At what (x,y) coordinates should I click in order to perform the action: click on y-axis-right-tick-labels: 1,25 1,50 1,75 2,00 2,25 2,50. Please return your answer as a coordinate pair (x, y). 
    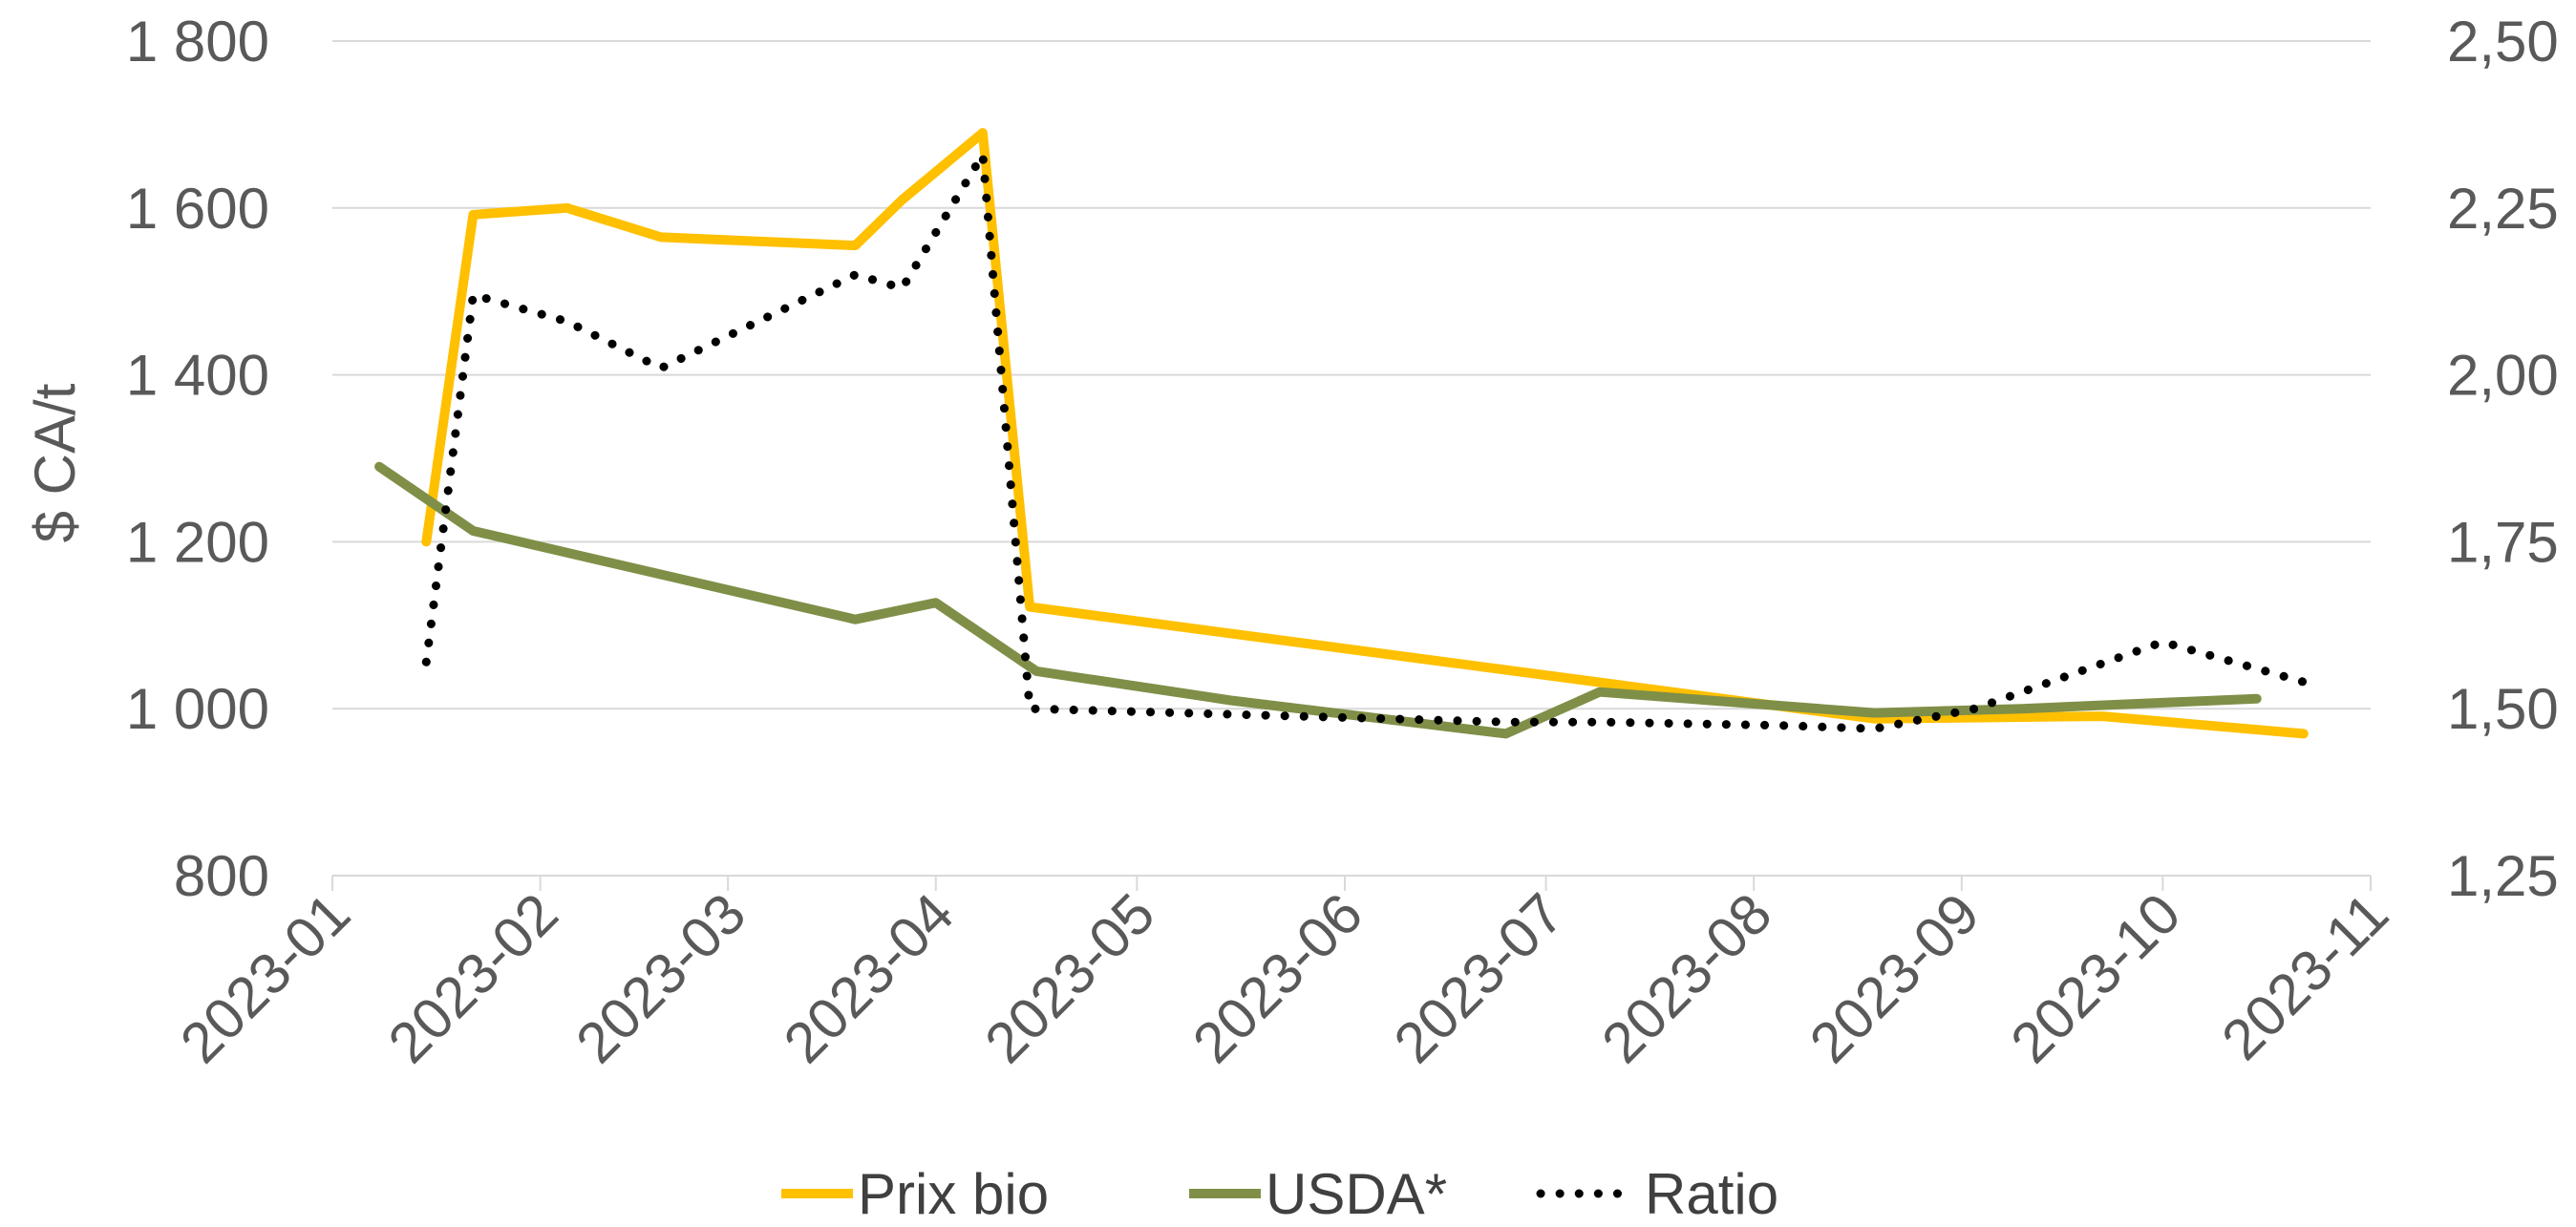
    Looking at the image, I should click on (2503, 459).